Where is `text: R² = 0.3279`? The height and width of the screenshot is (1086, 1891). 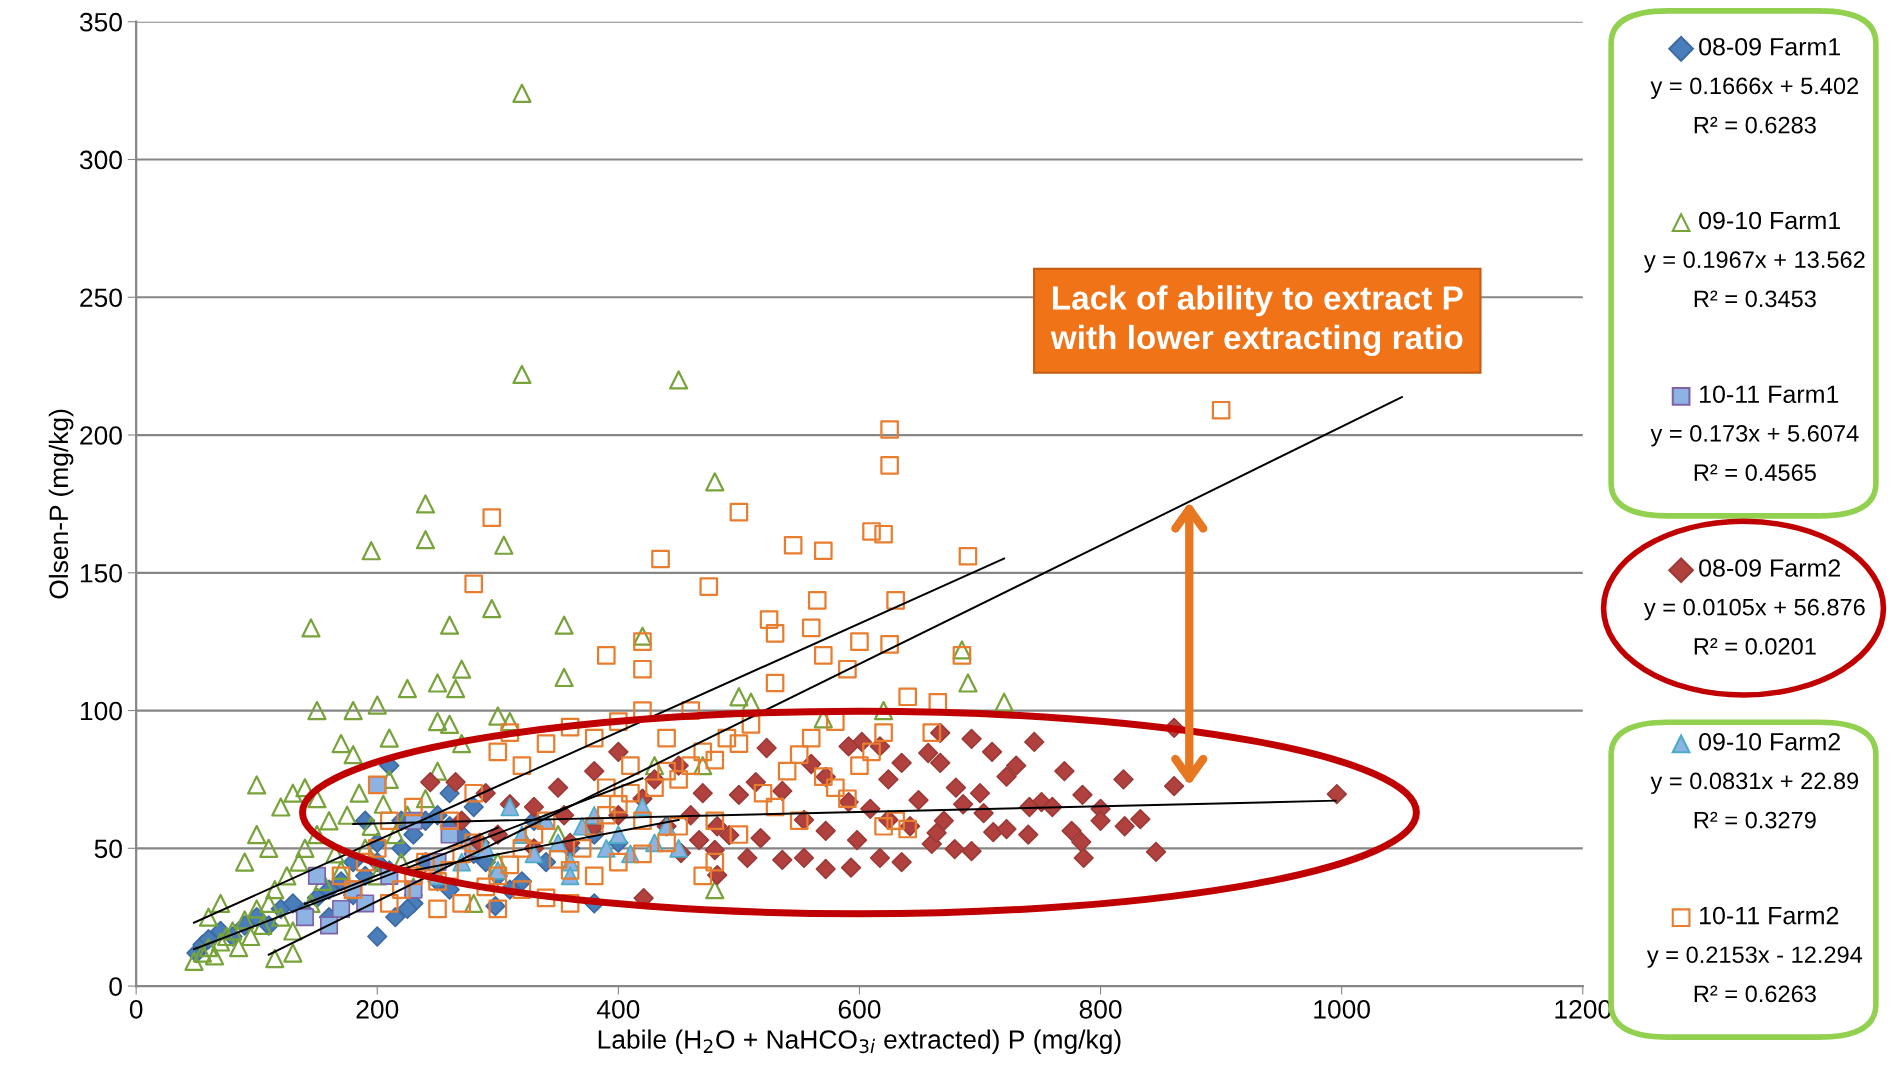
text: R² = 0.3279 is located at coordinates (1755, 820).